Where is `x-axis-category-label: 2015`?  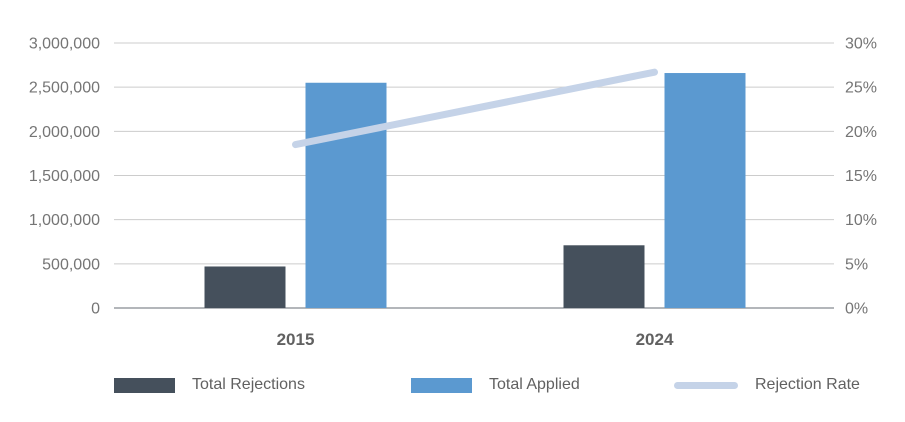
x-axis-category-label: 2015 is located at coordinates (296, 339).